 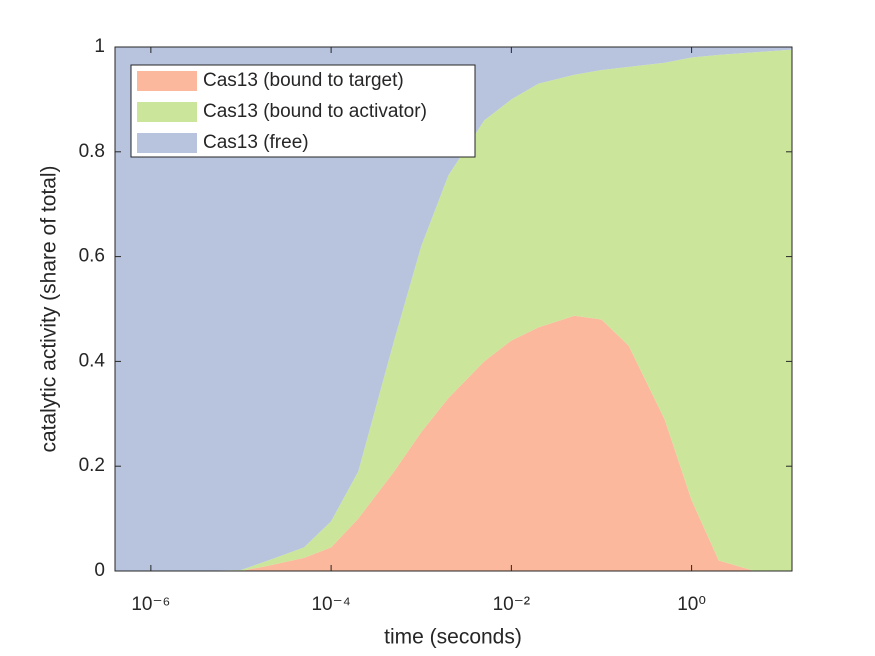 What do you see at coordinates (303, 80) in the screenshot?
I see `legend-label: Cas13 (bound to target)` at bounding box center [303, 80].